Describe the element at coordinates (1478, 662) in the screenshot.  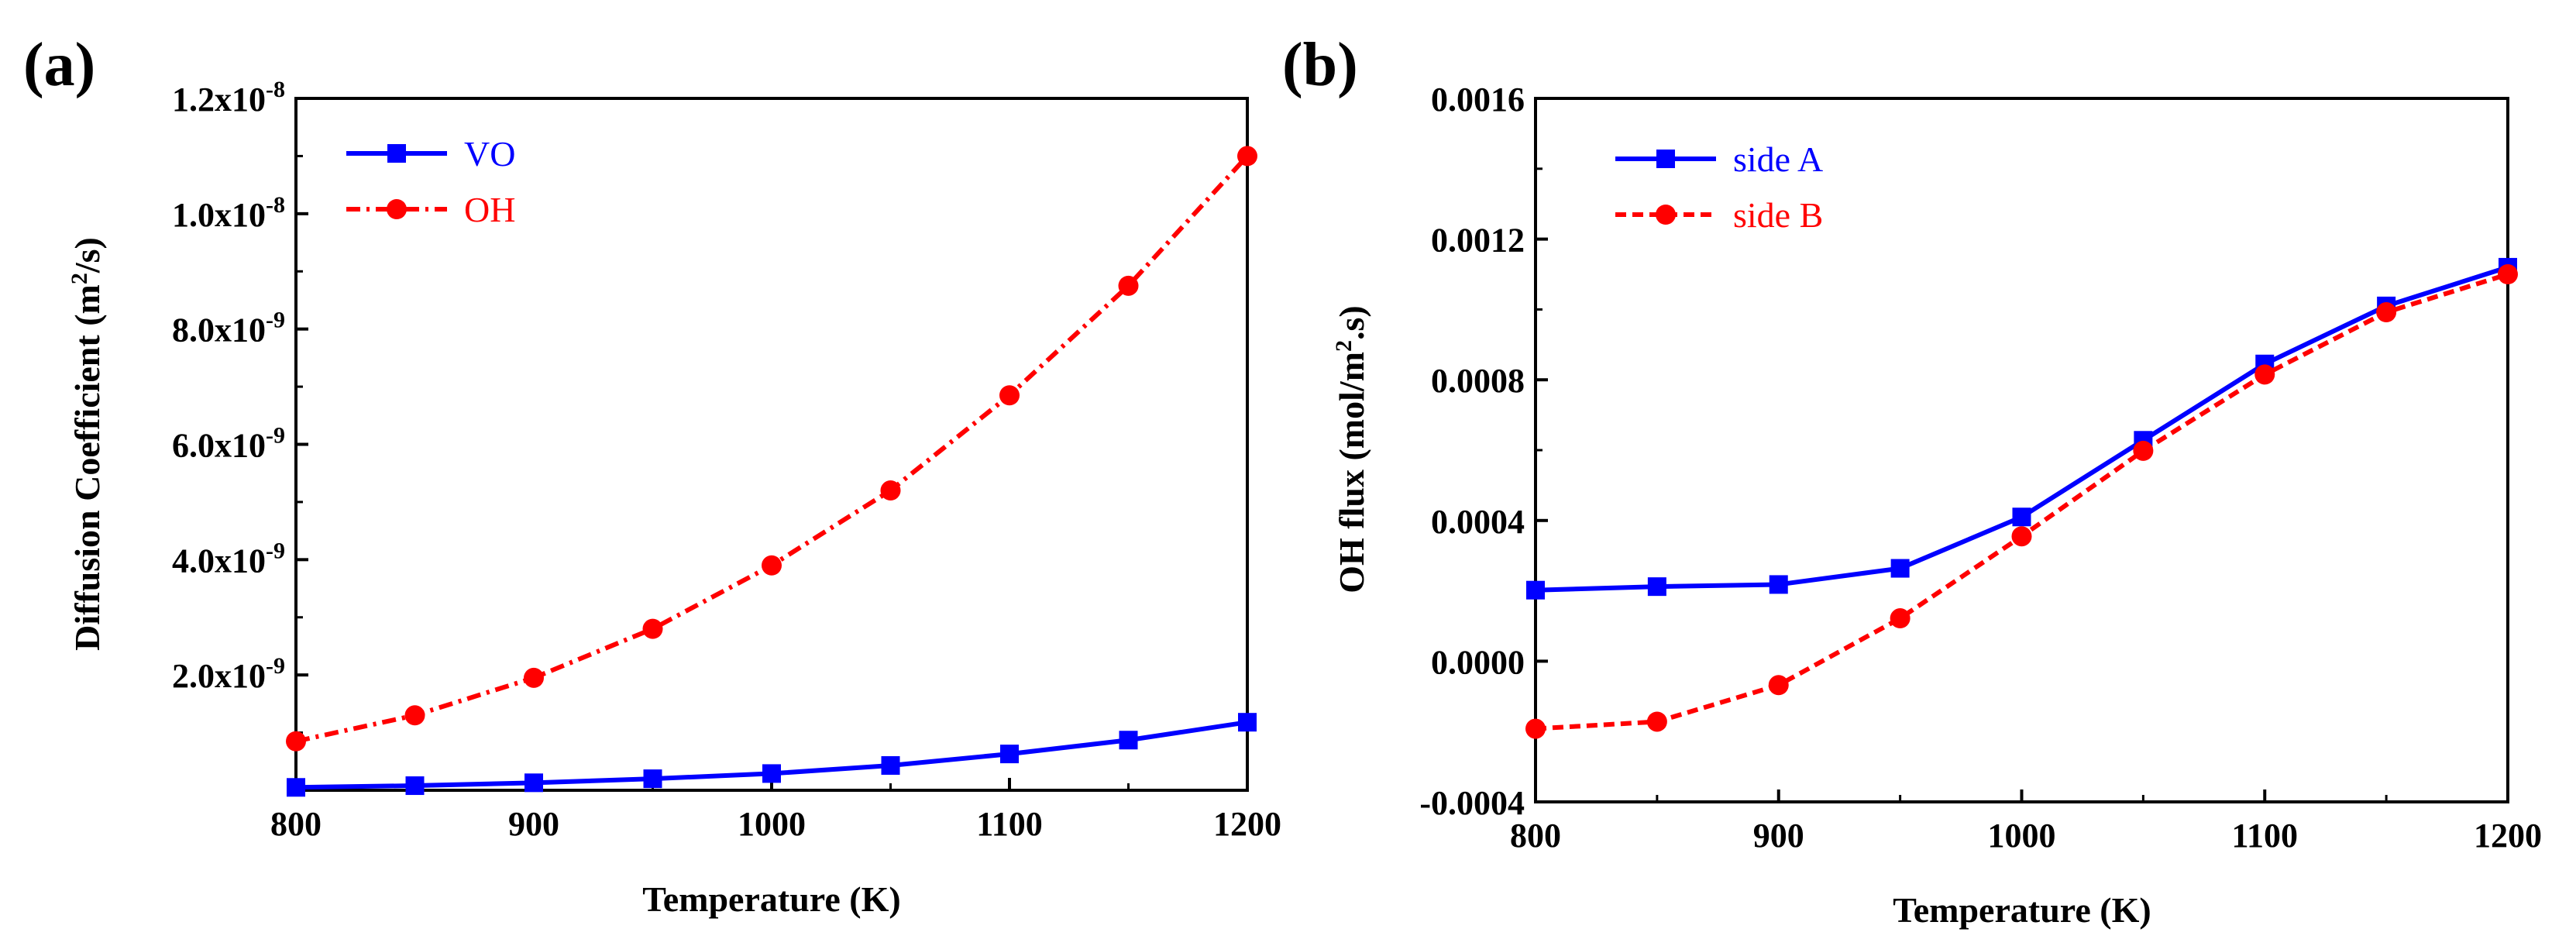
I see `y-tick-label: 0.0000` at that location.